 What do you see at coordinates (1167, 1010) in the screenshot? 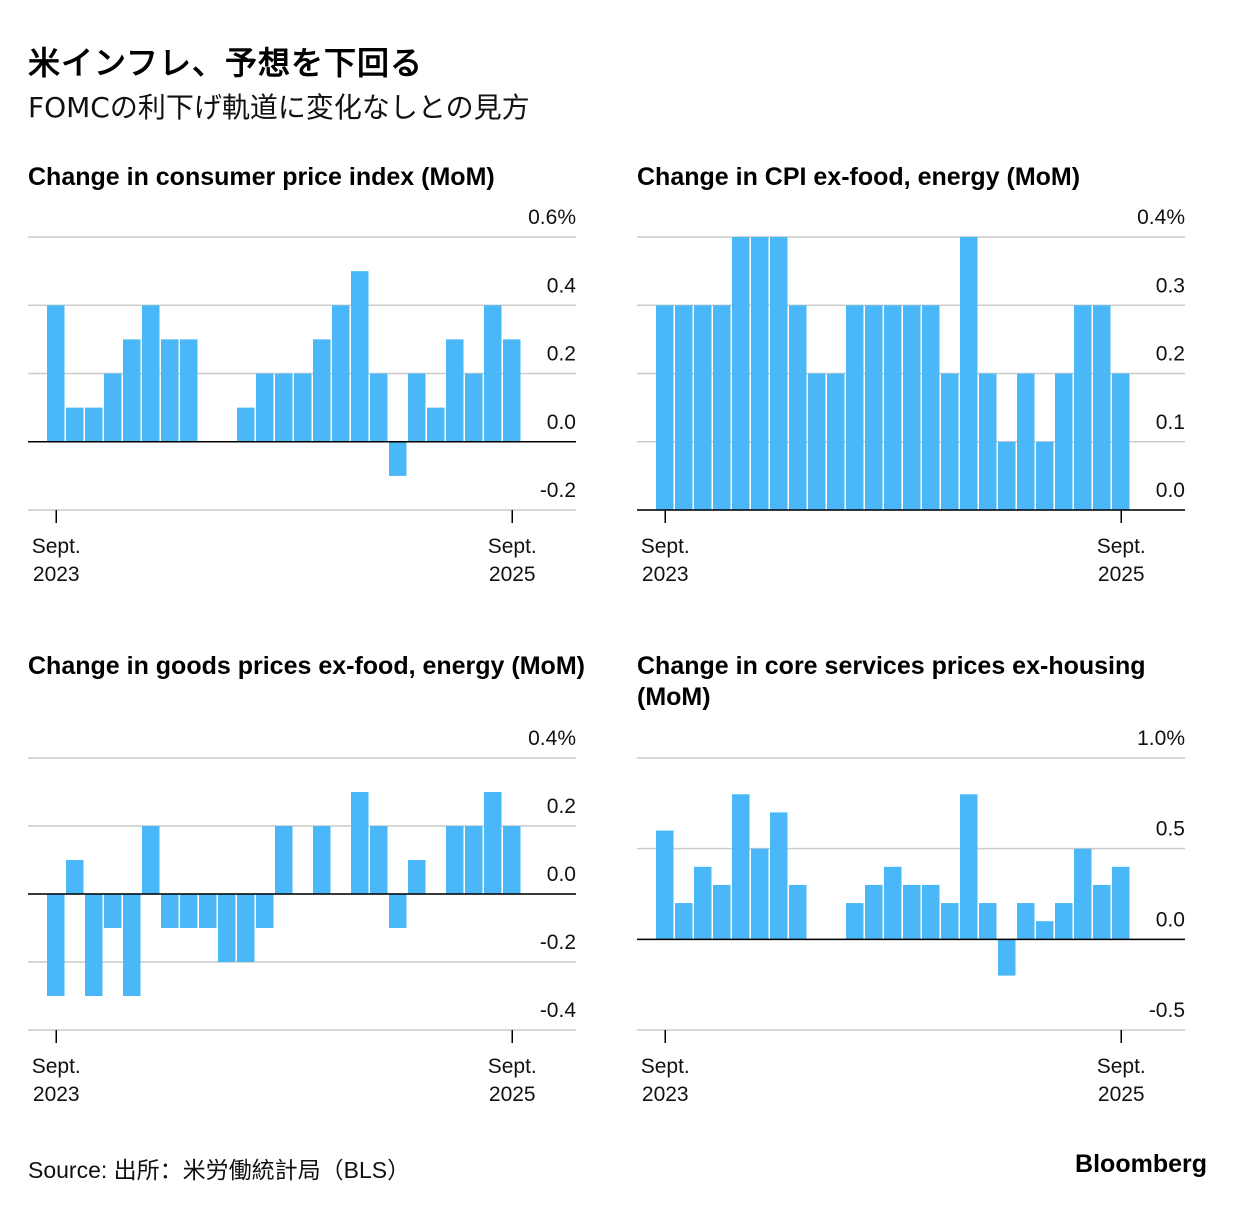
I see `y-tick-label: -0.5` at bounding box center [1167, 1010].